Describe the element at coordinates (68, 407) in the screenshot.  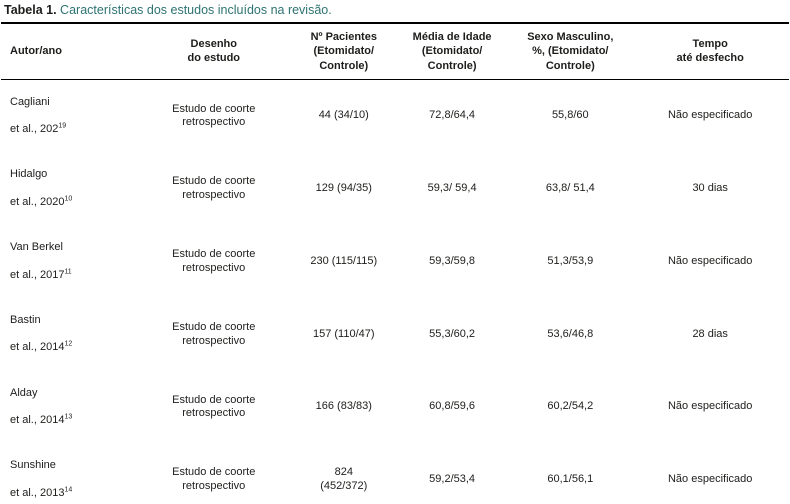
I see `author-cell: Alday et al., 201413` at that location.